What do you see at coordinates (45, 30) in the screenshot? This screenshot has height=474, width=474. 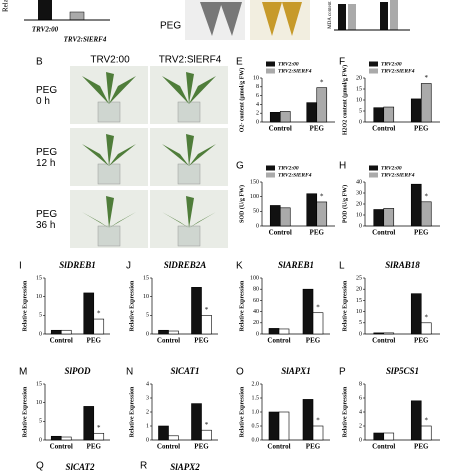 I see `top-cat: TRV2:00` at bounding box center [45, 30].